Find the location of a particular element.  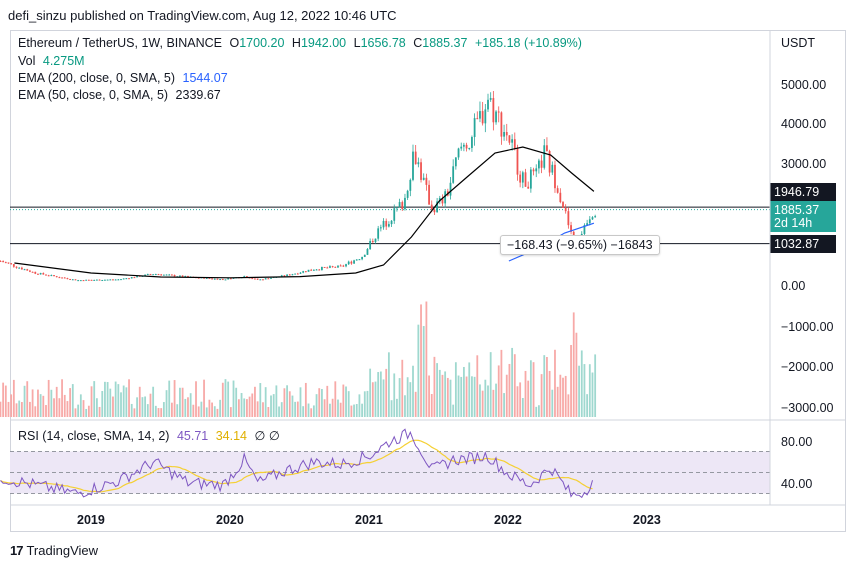

x-label-2021: 2021 is located at coordinates (369, 520).